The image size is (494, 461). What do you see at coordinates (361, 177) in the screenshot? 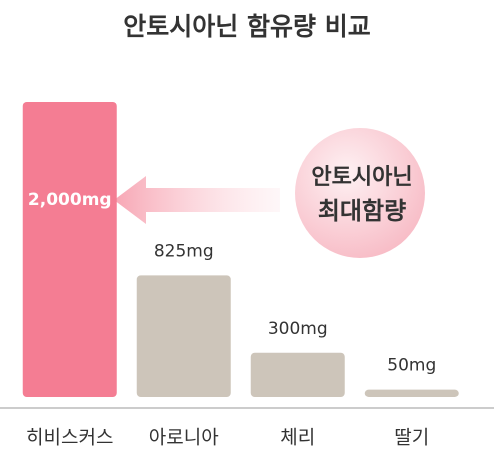
I see `annotation: 안토시아닌` at bounding box center [361, 177].